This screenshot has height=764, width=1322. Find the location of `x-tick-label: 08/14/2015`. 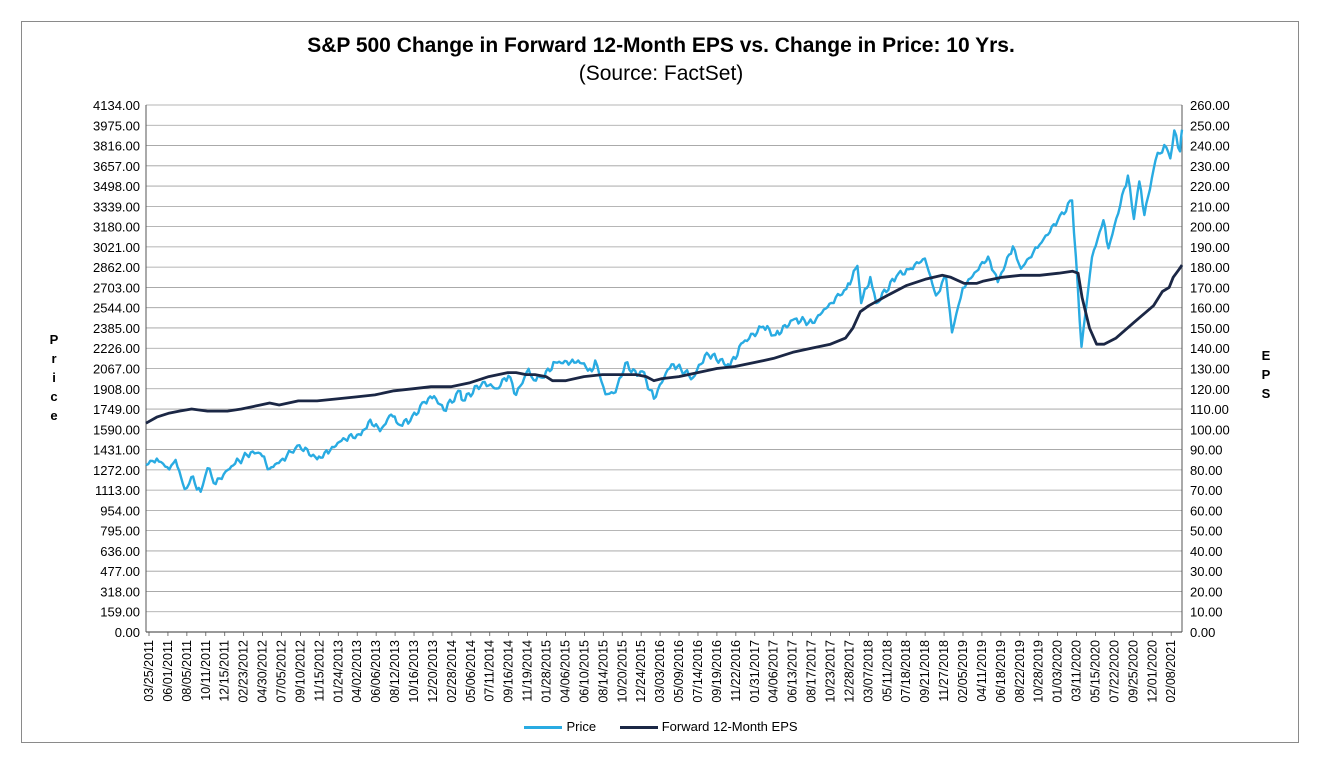

x-tick-label: 08/14/2015 is located at coordinates (603, 671).